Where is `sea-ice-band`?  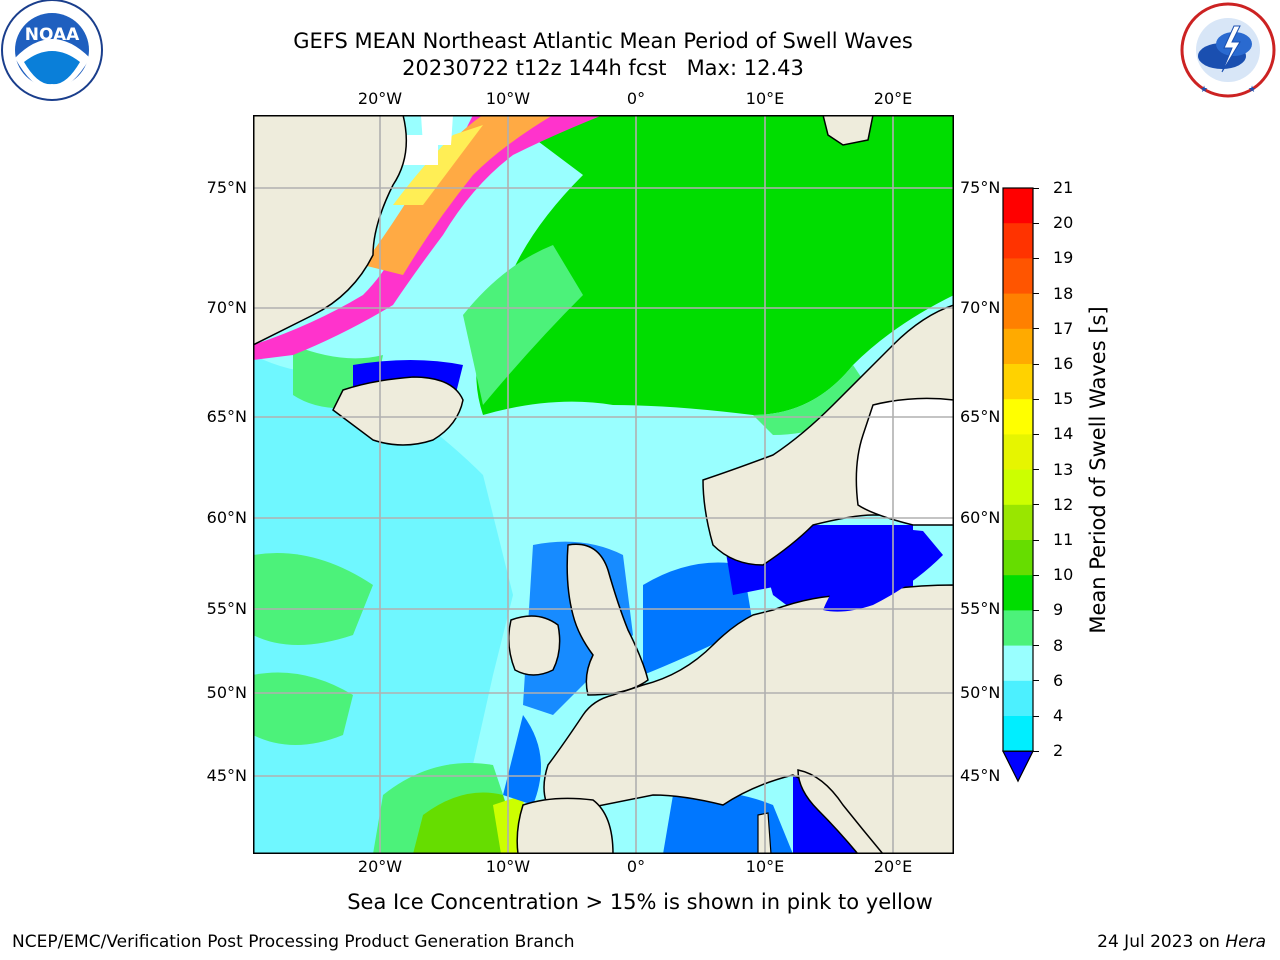 sea-ice-band is located at coordinates (428, 237).